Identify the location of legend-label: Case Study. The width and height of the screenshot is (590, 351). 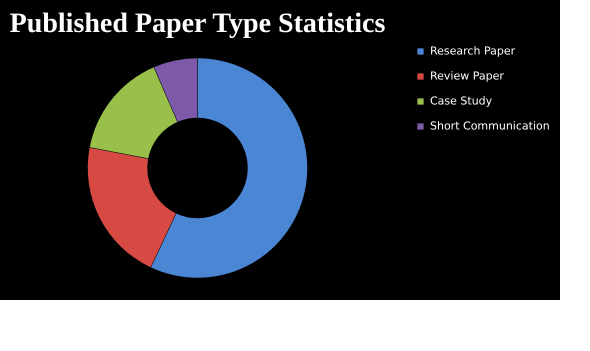
(461, 101).